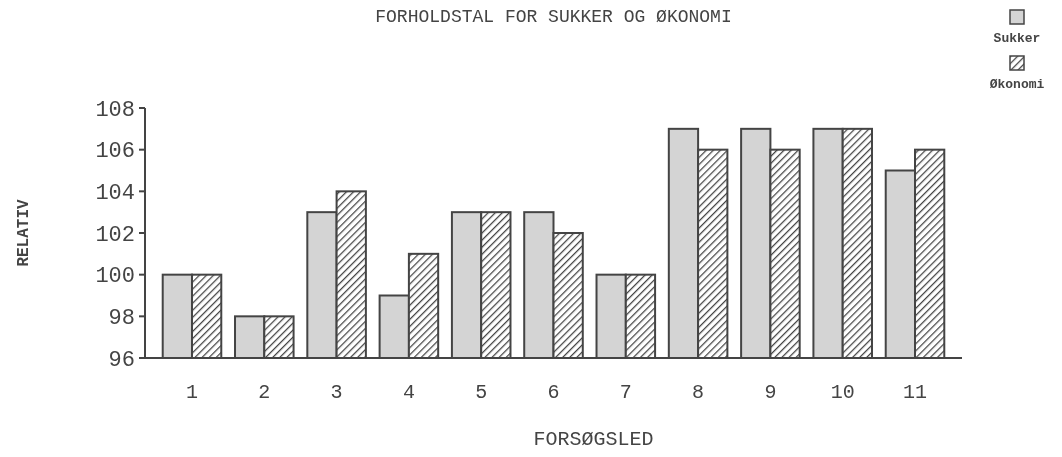 This screenshot has width=1062, height=457. What do you see at coordinates (481, 392) in the screenshot?
I see `x-tick-label: 5` at bounding box center [481, 392].